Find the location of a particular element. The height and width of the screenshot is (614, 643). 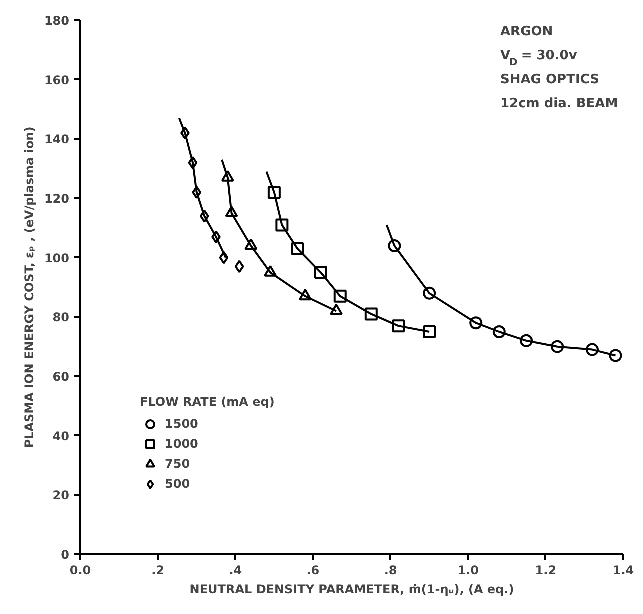

annotation: SHAG OPTICS is located at coordinates (550, 80).